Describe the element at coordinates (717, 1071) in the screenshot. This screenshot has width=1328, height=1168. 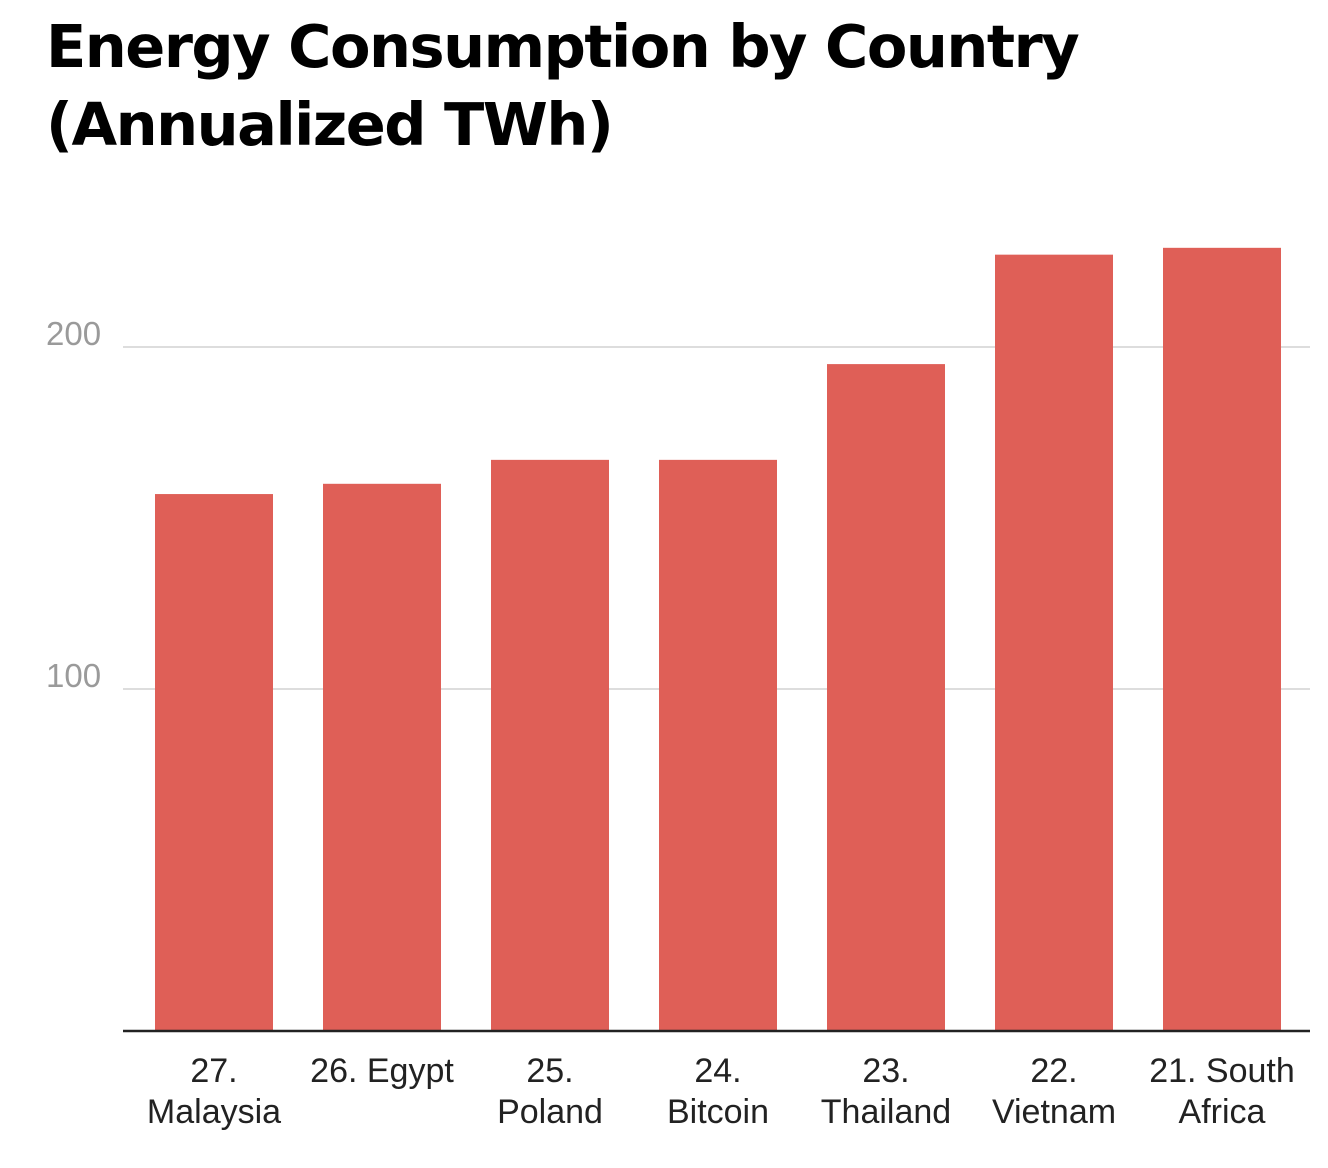
I see `category-label-line: 24.` at that location.